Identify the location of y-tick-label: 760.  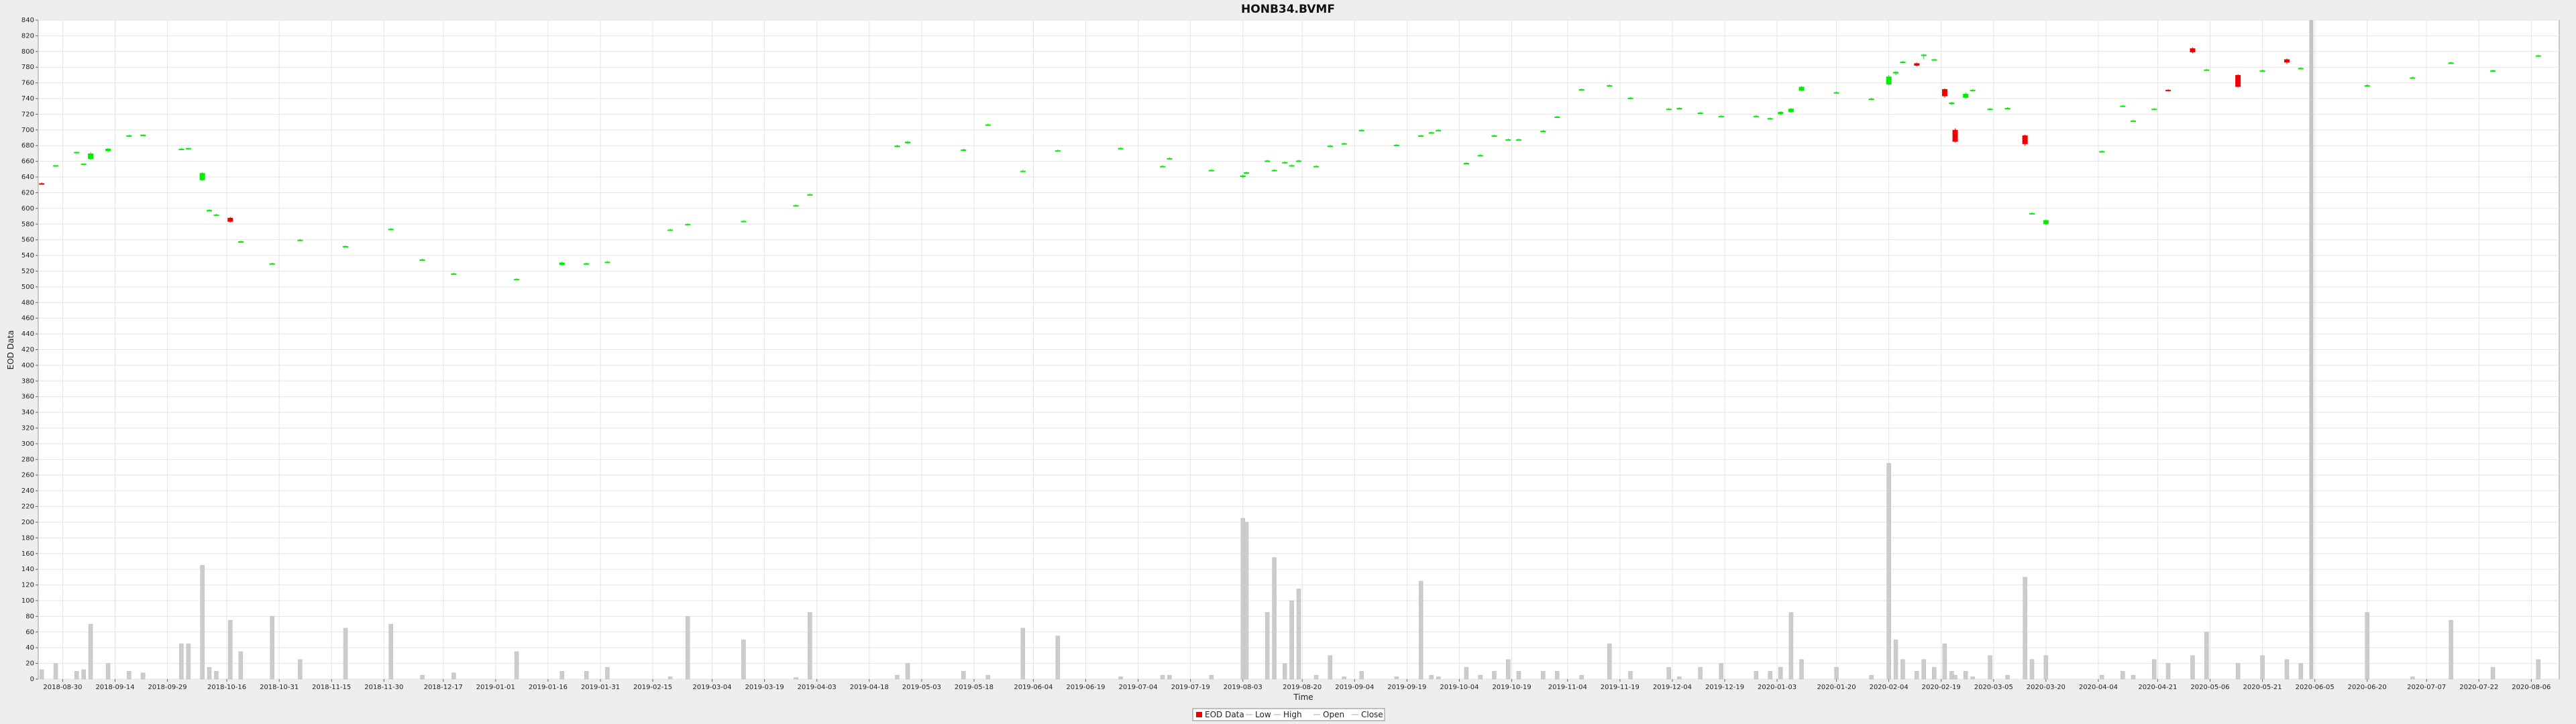
(27, 83).